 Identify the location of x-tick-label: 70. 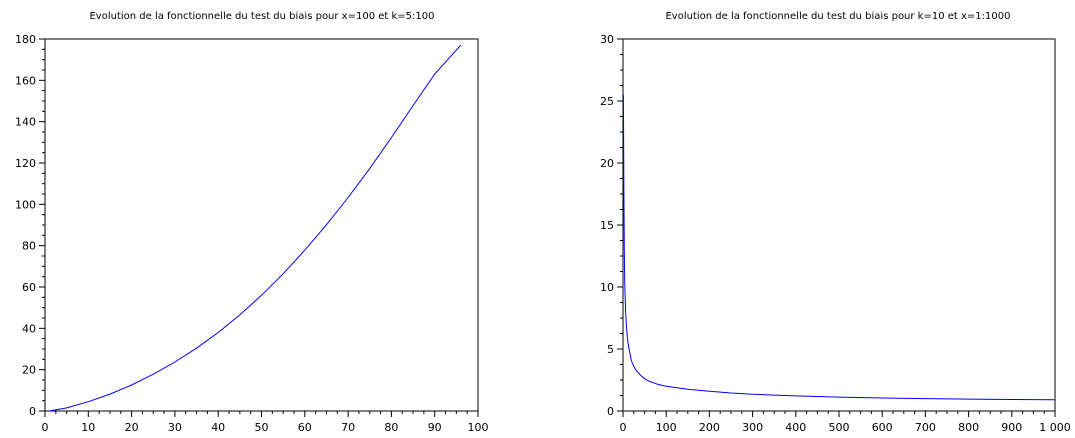
(348, 427).